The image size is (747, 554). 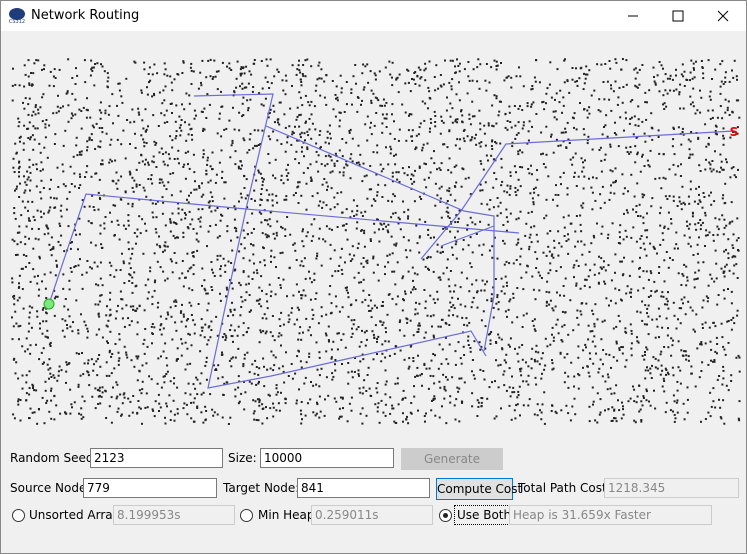 I want to click on radio-both, so click(x=445, y=515).